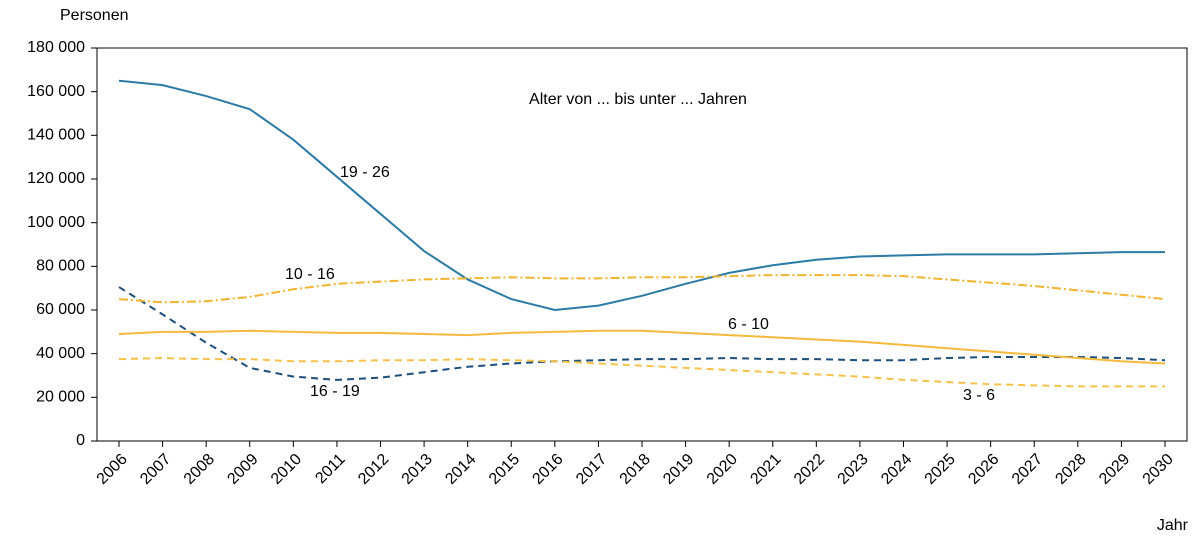  Describe the element at coordinates (60, 309) in the screenshot. I see `y-tick-label: 60 000` at that location.